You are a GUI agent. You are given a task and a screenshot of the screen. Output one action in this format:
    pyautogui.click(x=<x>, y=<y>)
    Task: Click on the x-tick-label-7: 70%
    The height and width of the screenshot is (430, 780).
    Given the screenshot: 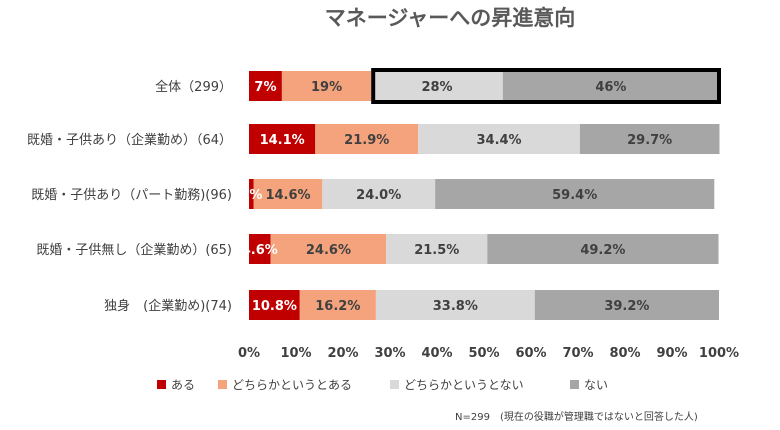 What is the action you would take?
    pyautogui.click(x=577, y=353)
    